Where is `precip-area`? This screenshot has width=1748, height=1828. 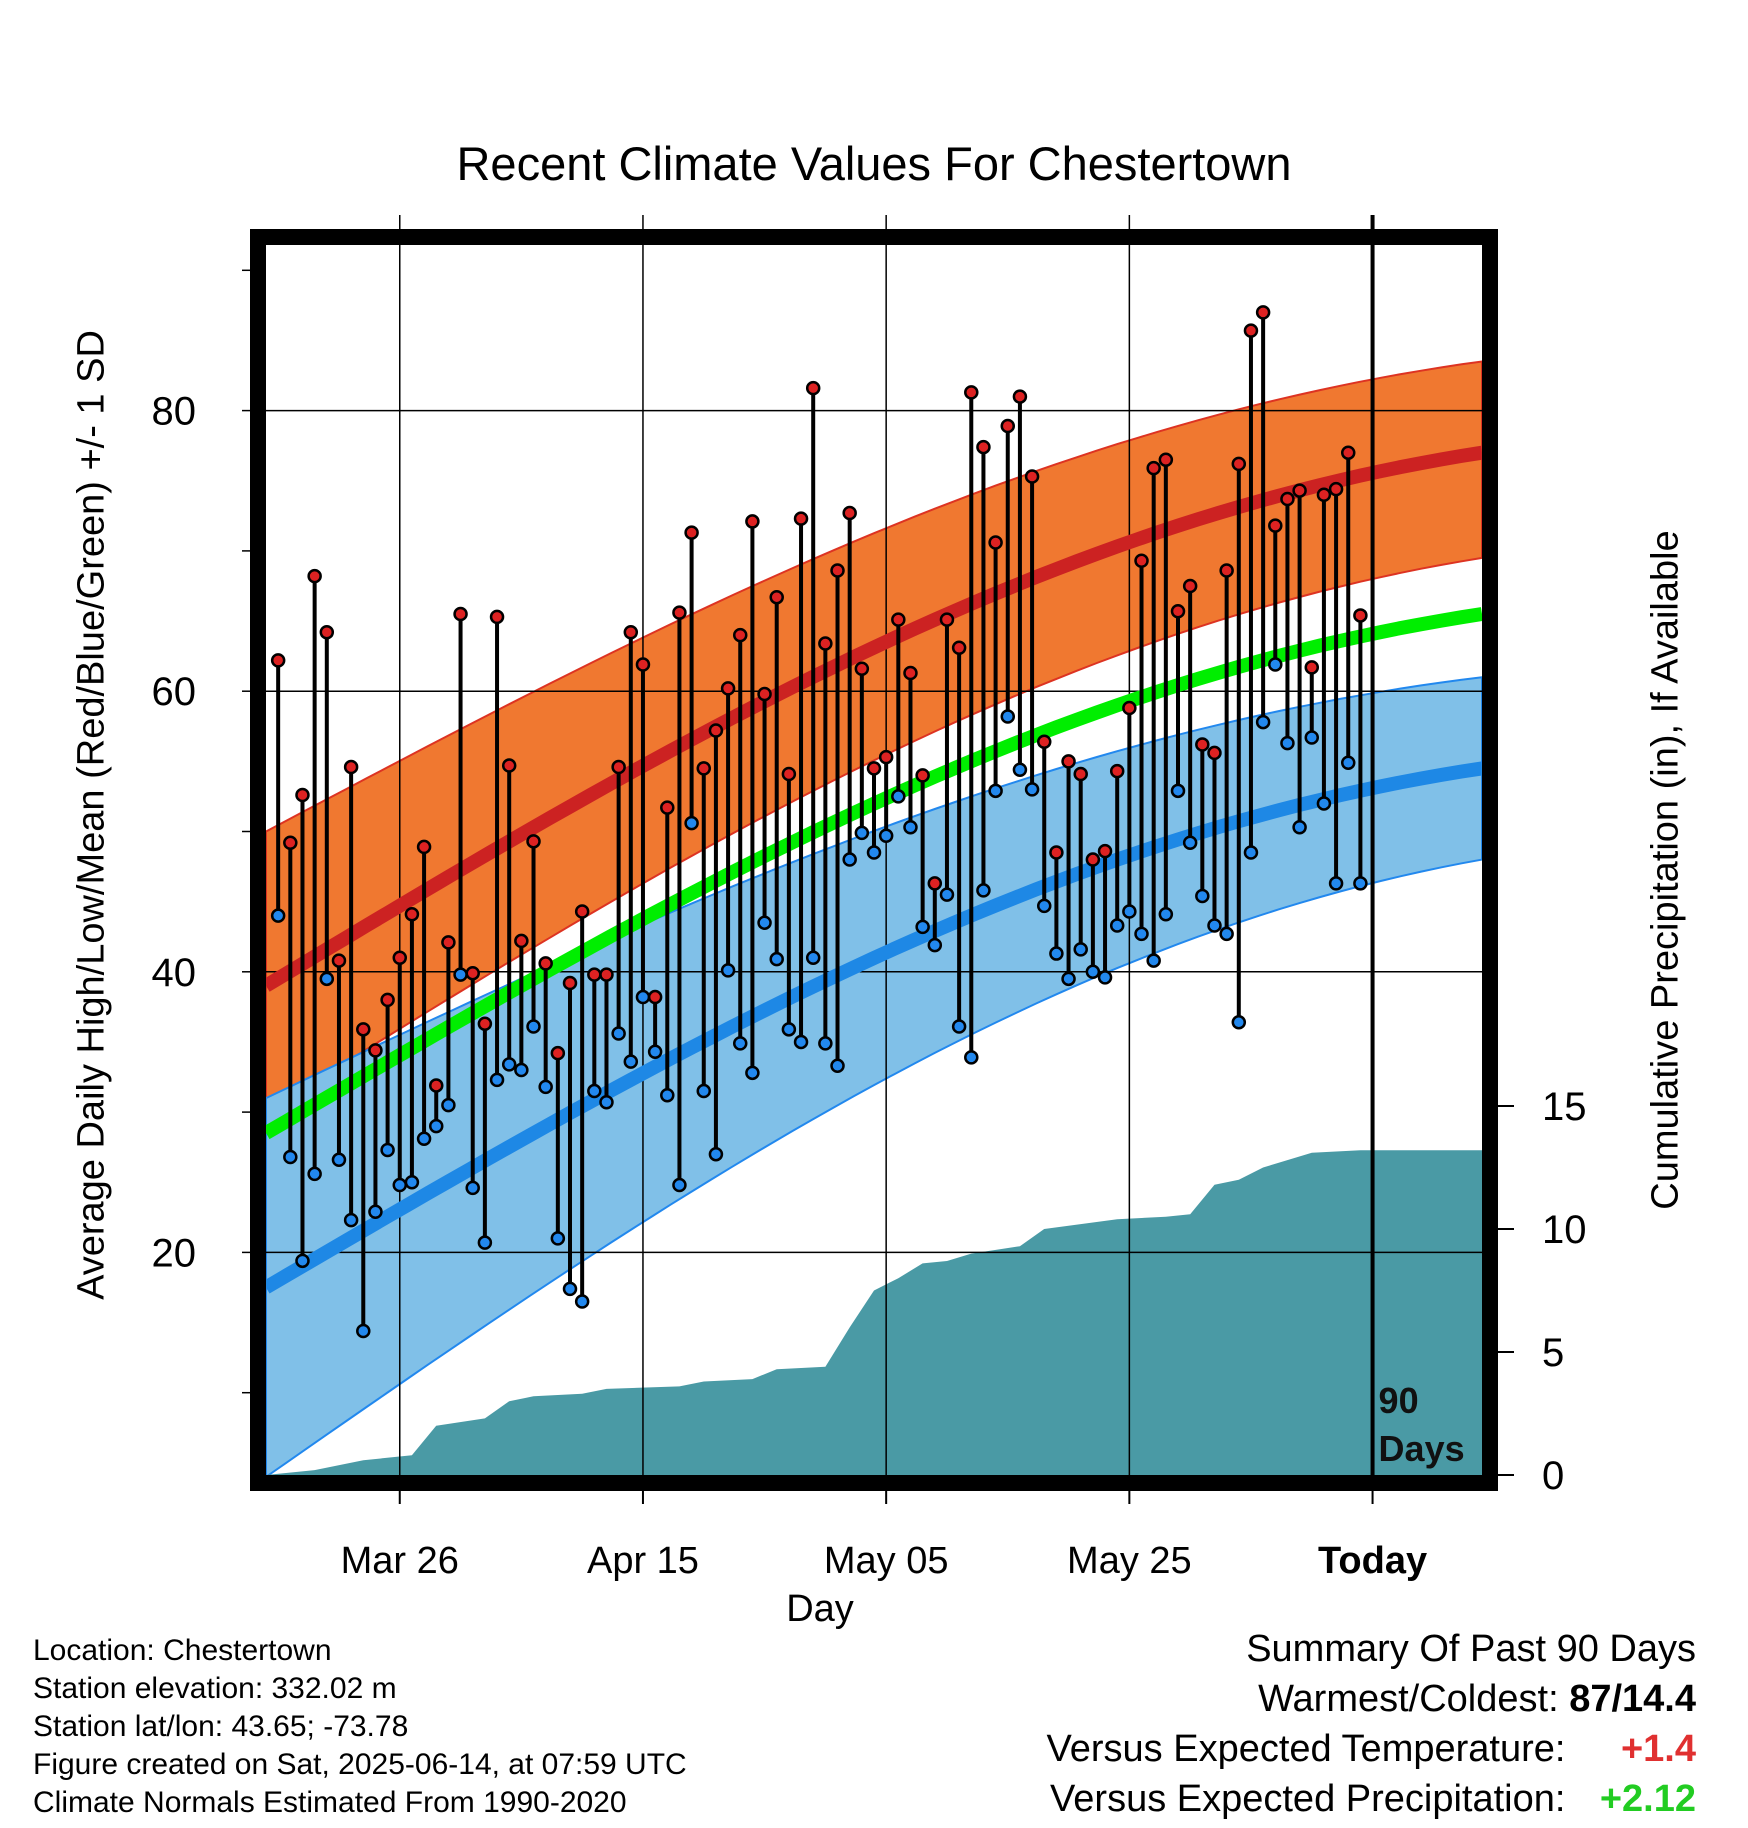 precip-area is located at coordinates (874, 1312).